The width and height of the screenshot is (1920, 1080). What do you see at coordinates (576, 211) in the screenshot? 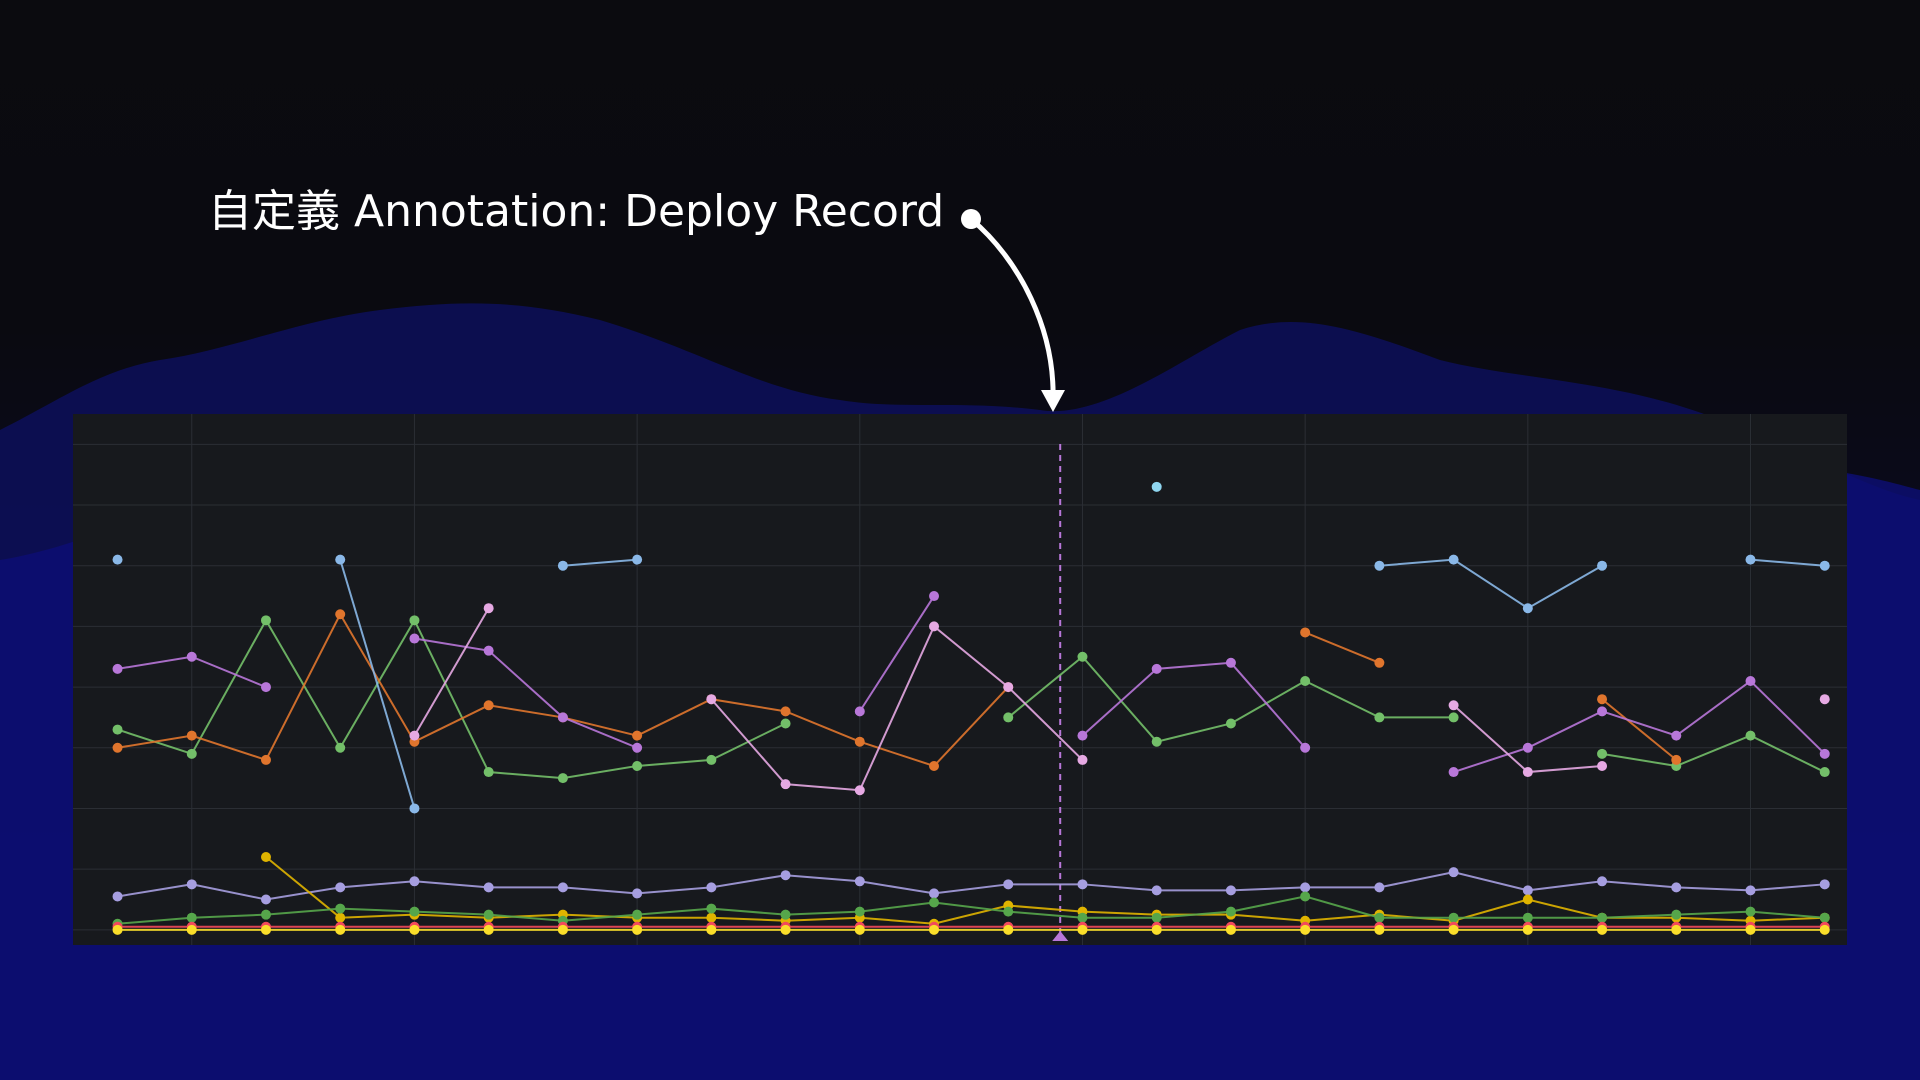
I see `annotation-label: 自定義 Annotation: Deploy Record` at bounding box center [576, 211].